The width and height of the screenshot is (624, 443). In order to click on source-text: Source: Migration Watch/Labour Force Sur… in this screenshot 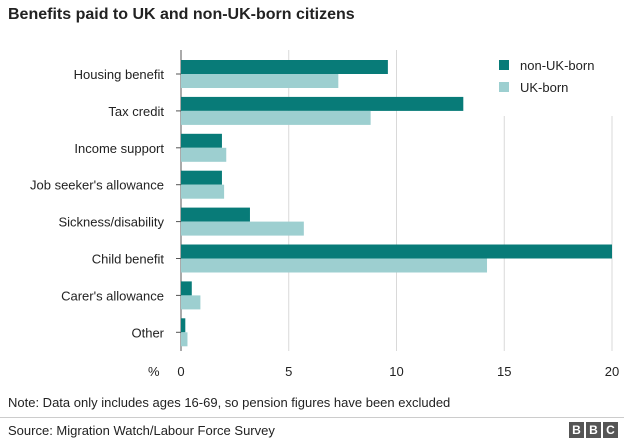, I will do `click(141, 430)`.